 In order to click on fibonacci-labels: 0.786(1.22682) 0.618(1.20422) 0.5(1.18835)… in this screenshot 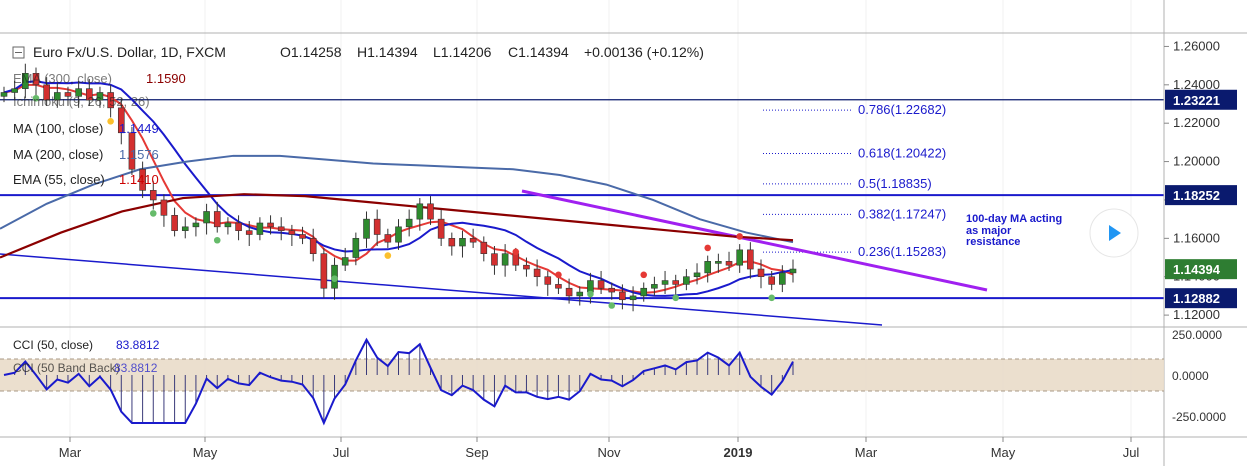, I will do `click(902, 180)`.